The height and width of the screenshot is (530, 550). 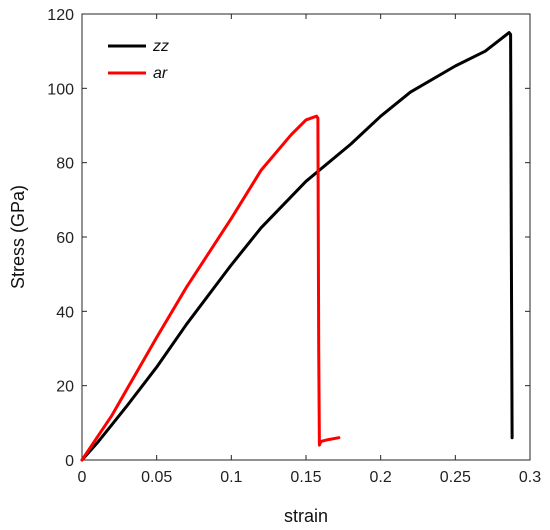 I want to click on y-tick-label: 120, so click(x=60, y=15).